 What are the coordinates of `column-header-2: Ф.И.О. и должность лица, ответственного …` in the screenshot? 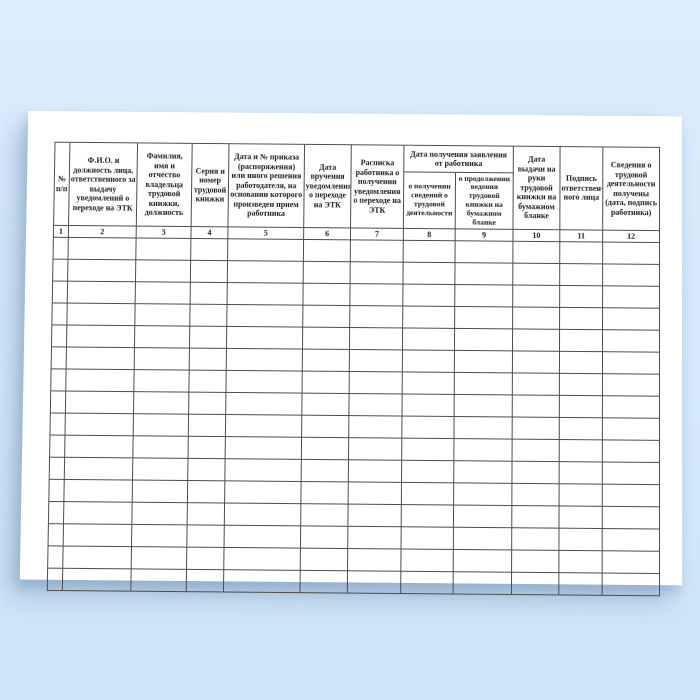 It's located at (103, 184).